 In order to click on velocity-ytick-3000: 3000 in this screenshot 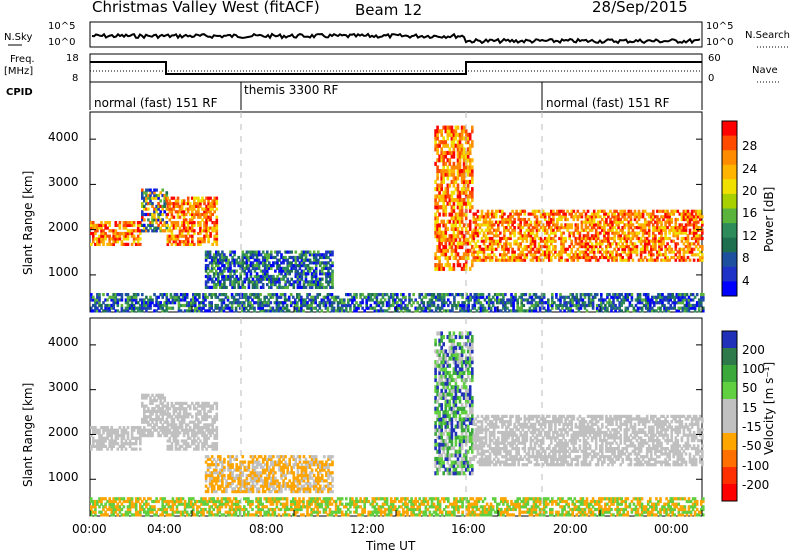, I will do `click(63, 387)`.